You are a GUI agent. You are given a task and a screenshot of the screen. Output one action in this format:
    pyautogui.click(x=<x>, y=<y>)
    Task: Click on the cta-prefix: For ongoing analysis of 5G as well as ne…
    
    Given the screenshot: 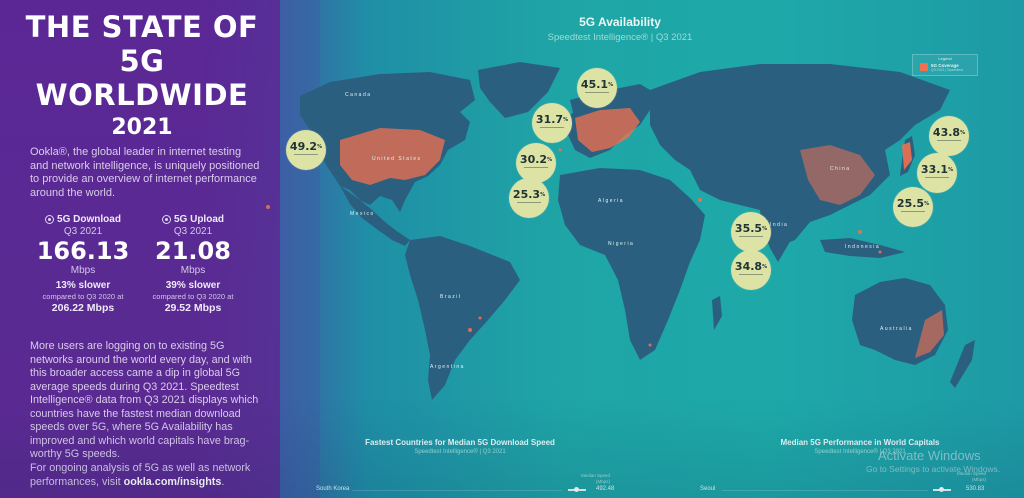 What is the action you would take?
    pyautogui.click(x=140, y=475)
    